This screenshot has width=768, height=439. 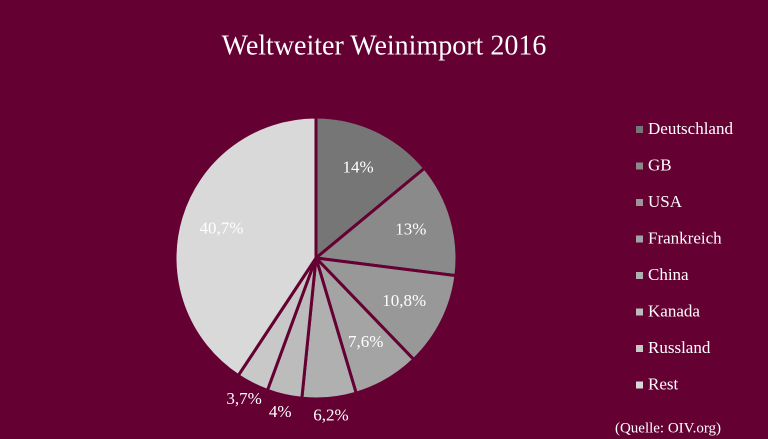 I want to click on data-label: 14%, so click(x=357, y=167).